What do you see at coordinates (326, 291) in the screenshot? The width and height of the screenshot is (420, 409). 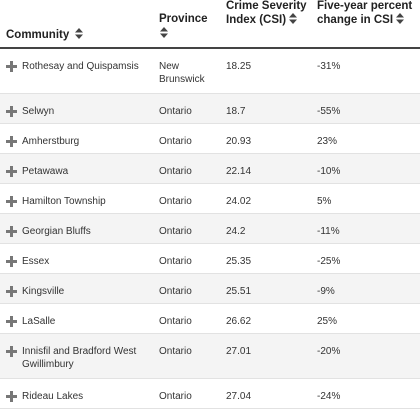 I see `change-cell: -9%` at bounding box center [326, 291].